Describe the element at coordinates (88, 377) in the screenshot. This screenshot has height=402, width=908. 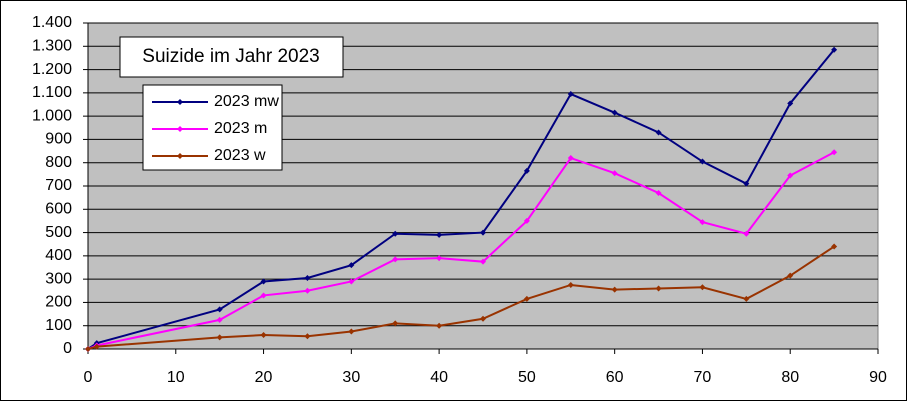
I see `x-tick-label: 0` at that location.